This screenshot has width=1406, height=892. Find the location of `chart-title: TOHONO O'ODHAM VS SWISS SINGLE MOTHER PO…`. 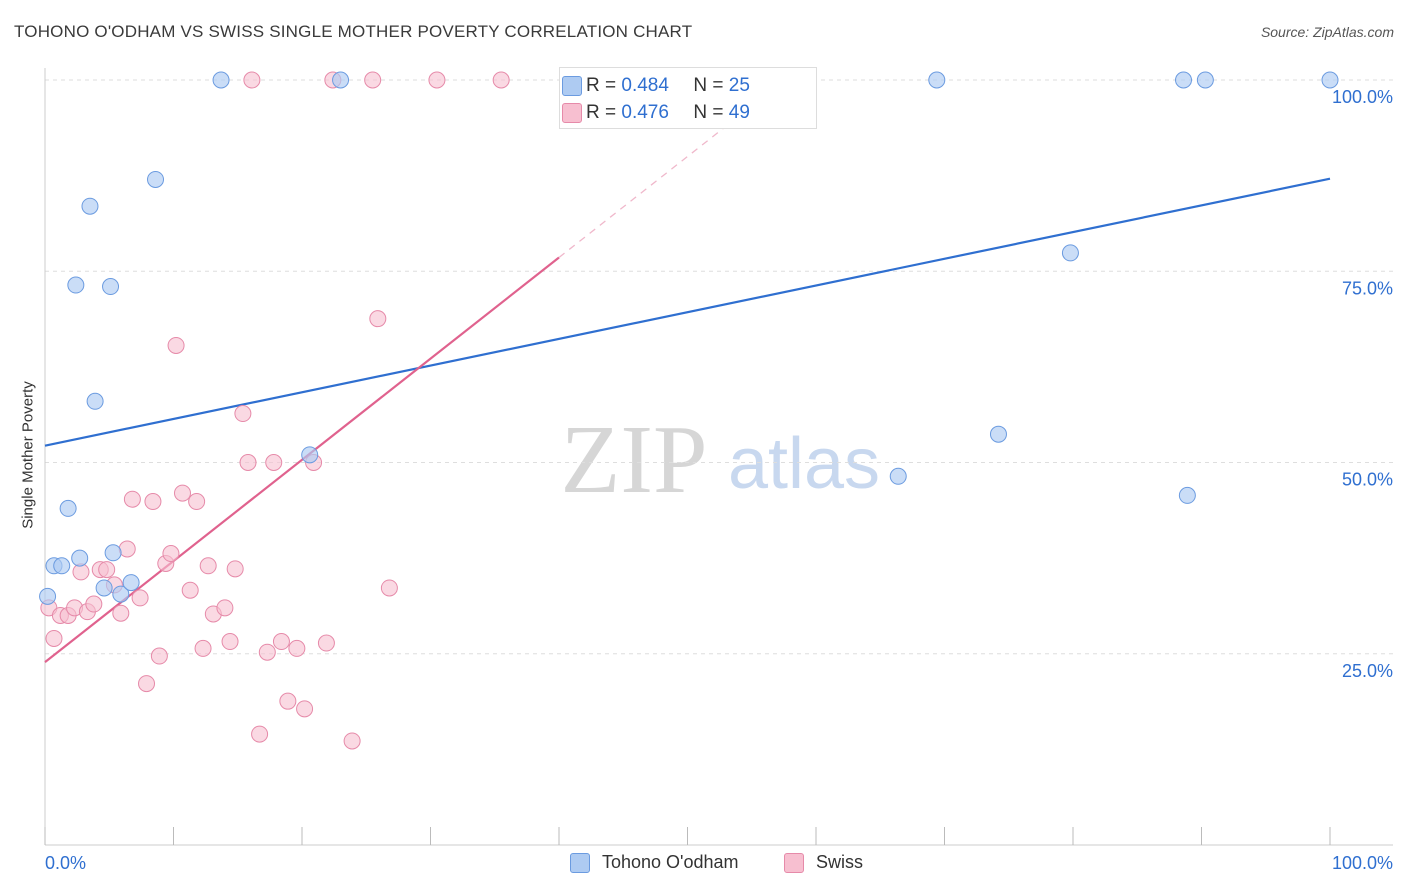

chart-title: TOHONO O'ODHAM VS SWISS SINGLE MOTHER PO… is located at coordinates (353, 31).